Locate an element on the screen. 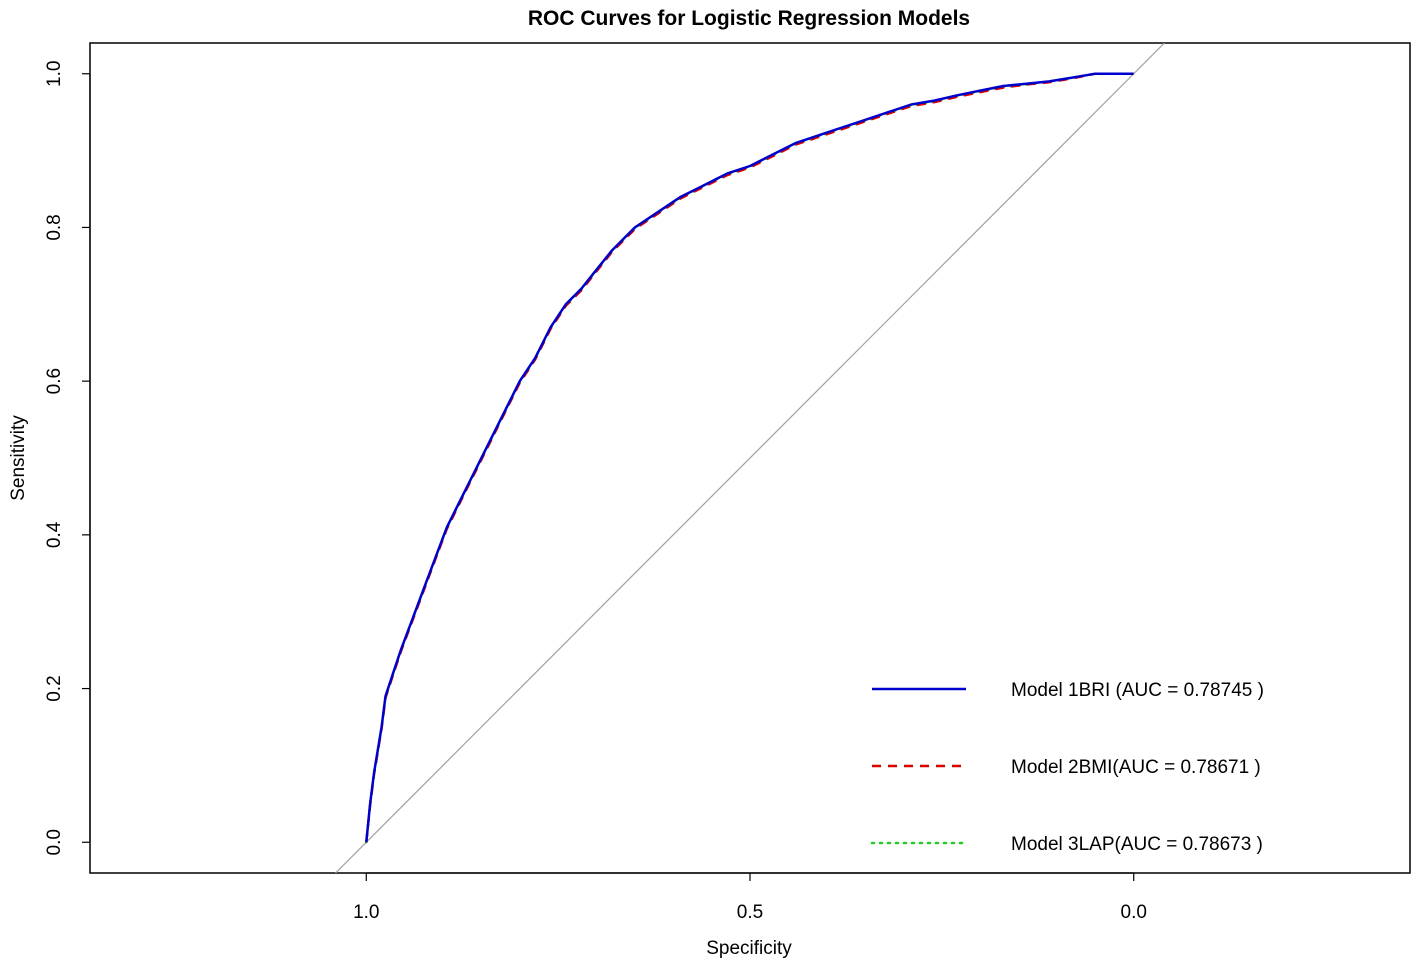 The width and height of the screenshot is (1418, 966). y-tick-label: 0.6 is located at coordinates (54, 381).